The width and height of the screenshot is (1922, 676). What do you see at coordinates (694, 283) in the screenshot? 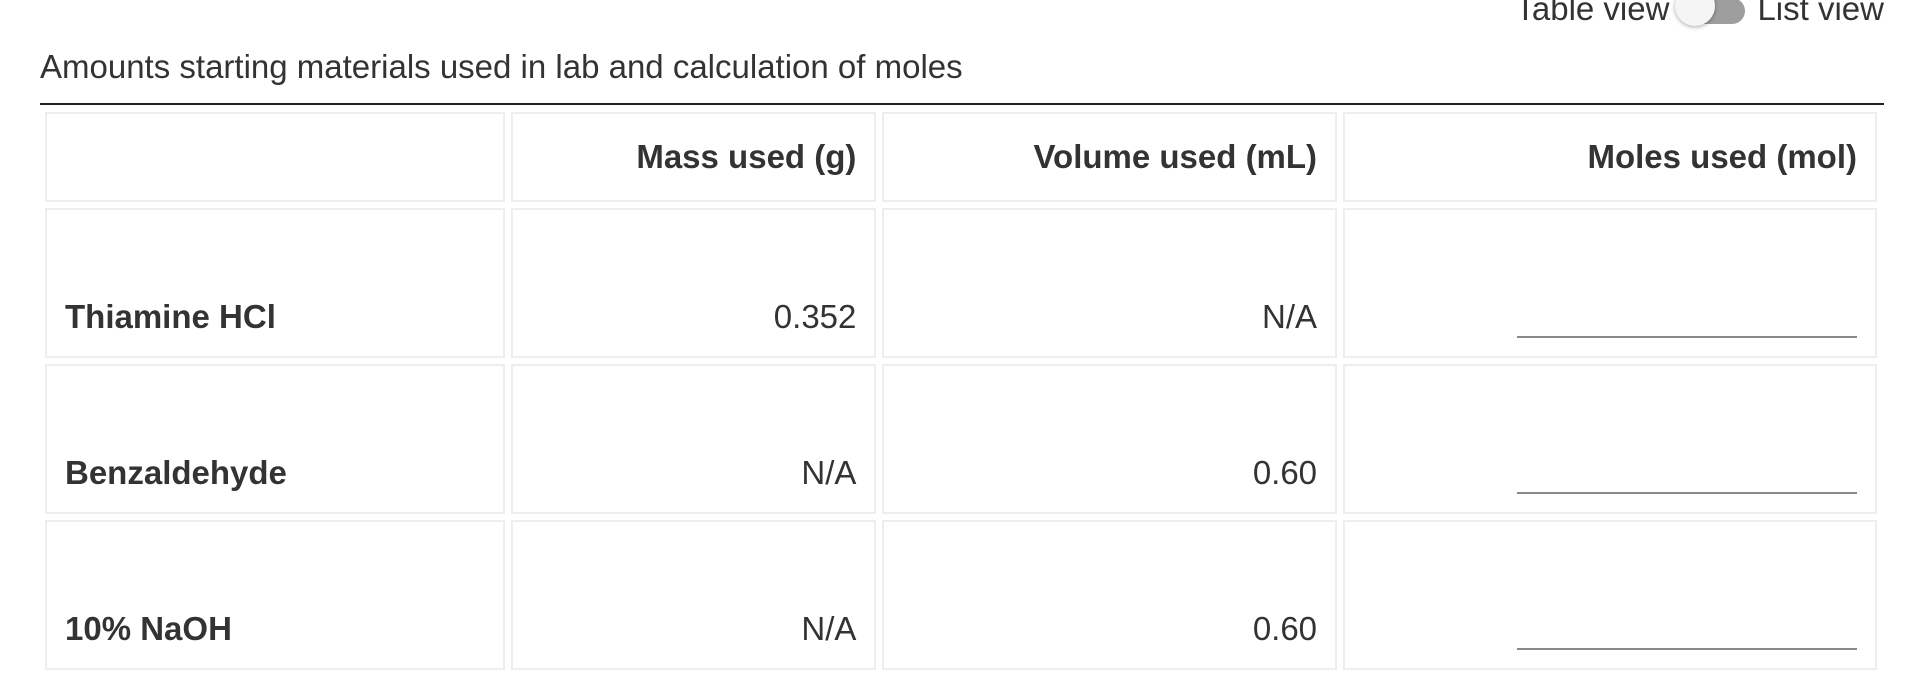
I see `mass-cell: 0.352` at bounding box center [694, 283].